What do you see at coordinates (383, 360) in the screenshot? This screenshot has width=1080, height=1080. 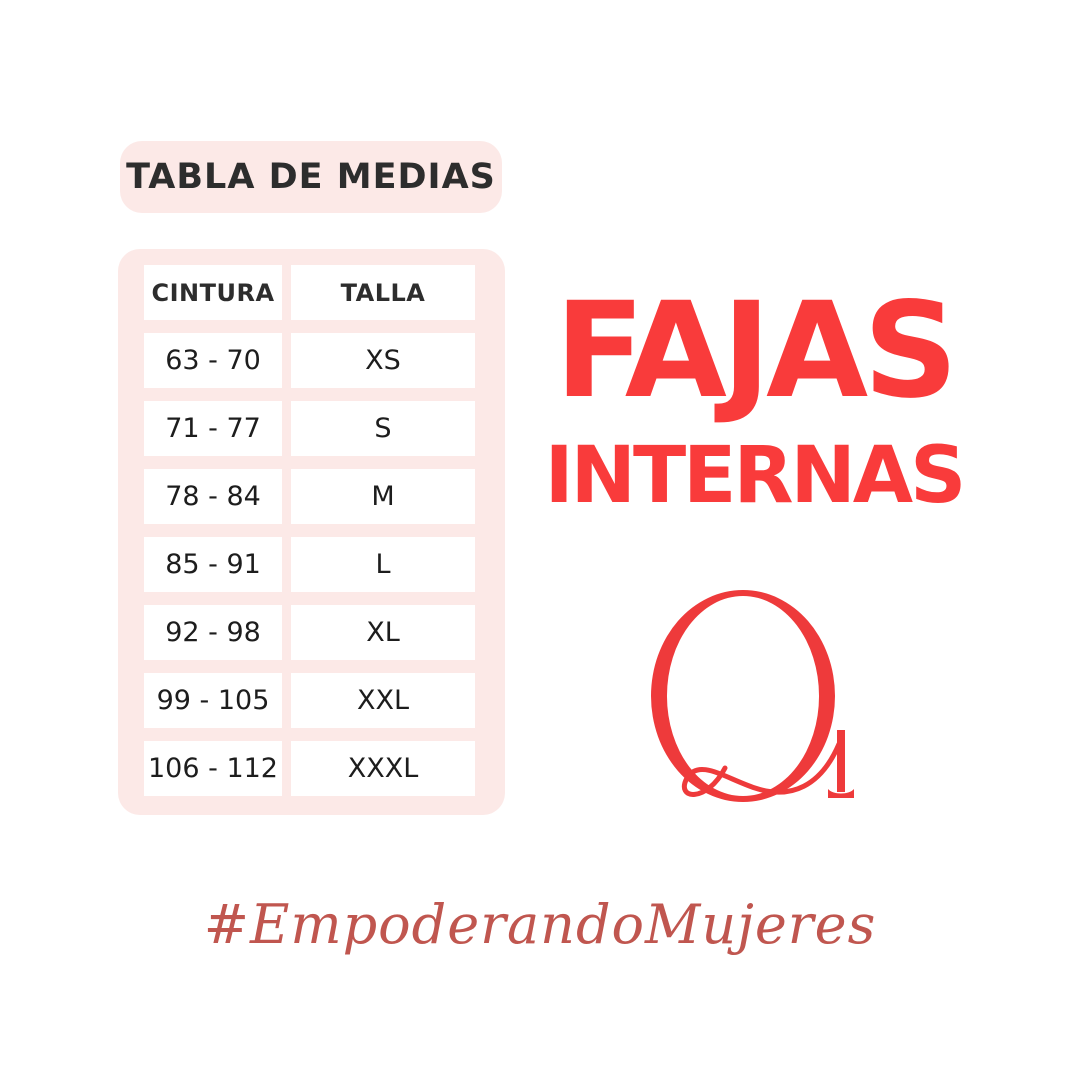 I see `talla-value: XS` at bounding box center [383, 360].